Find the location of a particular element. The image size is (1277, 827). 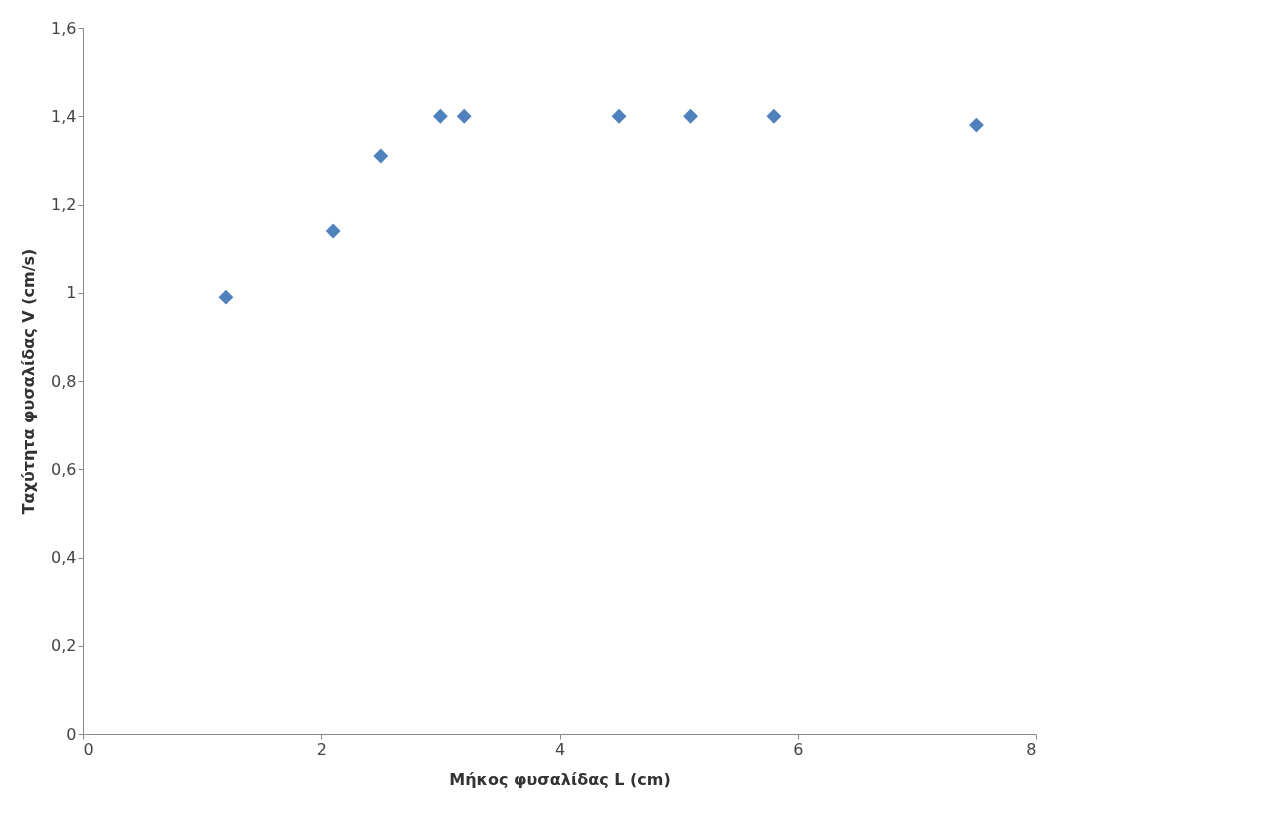

y-tick-label: 1 is located at coordinates (71, 293).